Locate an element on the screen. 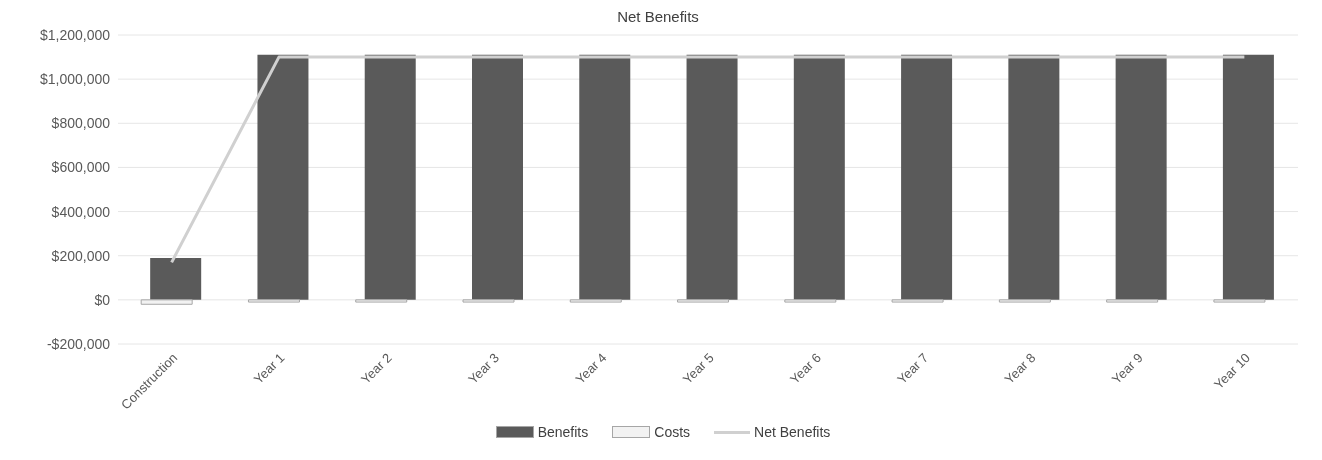 Image resolution: width=1322 pixels, height=460 pixels. legend-label: Costs is located at coordinates (672, 432).